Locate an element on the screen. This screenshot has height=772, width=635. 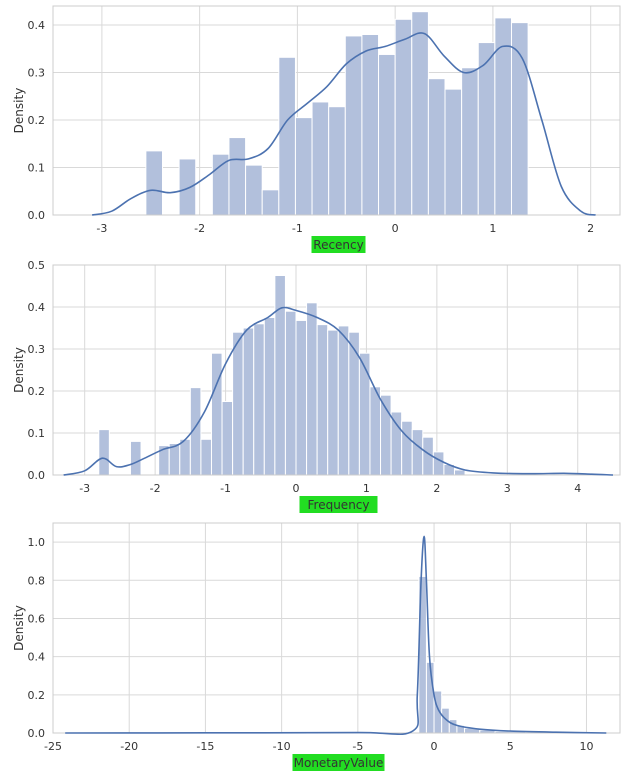
x-tick-label: 10 is located at coordinates (586, 746).